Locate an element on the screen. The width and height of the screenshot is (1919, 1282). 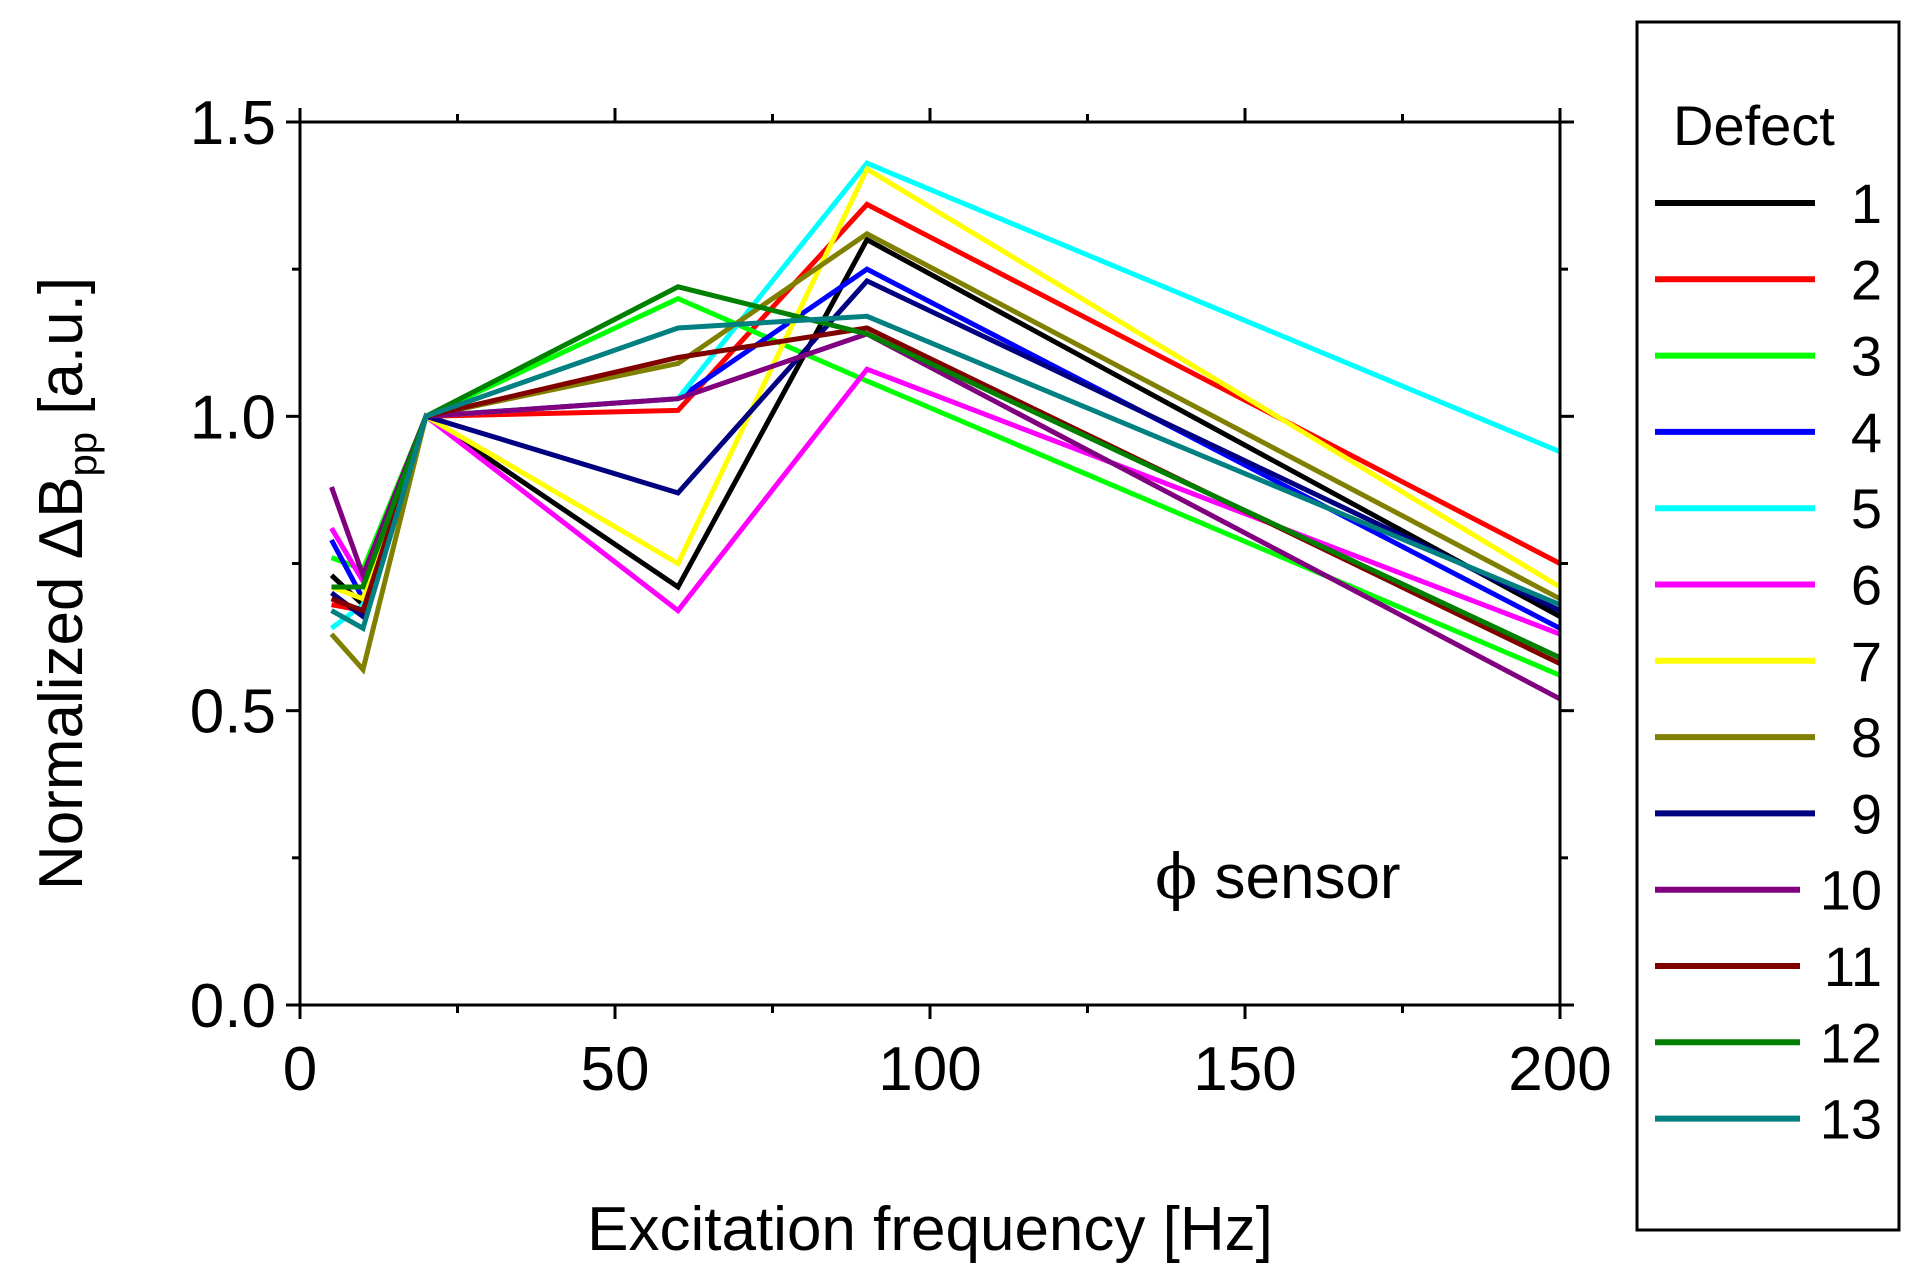
y-axis-title-unit: [a.u.] is located at coordinates (61, 354).